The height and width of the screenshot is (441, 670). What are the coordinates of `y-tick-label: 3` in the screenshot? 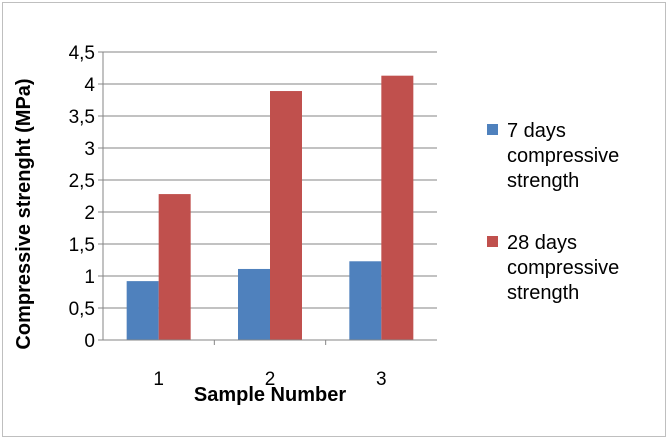 It's located at (89, 149).